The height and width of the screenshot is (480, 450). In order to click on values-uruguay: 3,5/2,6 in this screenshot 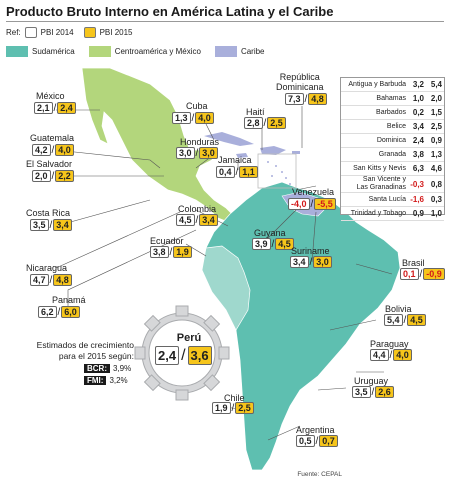, I will do `click(373, 392)`.